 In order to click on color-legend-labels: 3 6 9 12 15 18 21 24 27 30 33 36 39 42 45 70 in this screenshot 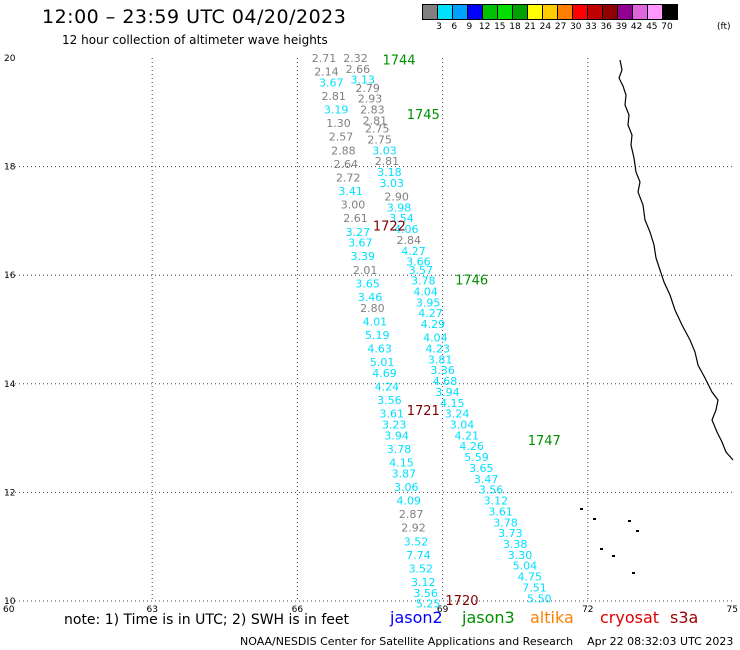, I will do `click(581, 29)`.